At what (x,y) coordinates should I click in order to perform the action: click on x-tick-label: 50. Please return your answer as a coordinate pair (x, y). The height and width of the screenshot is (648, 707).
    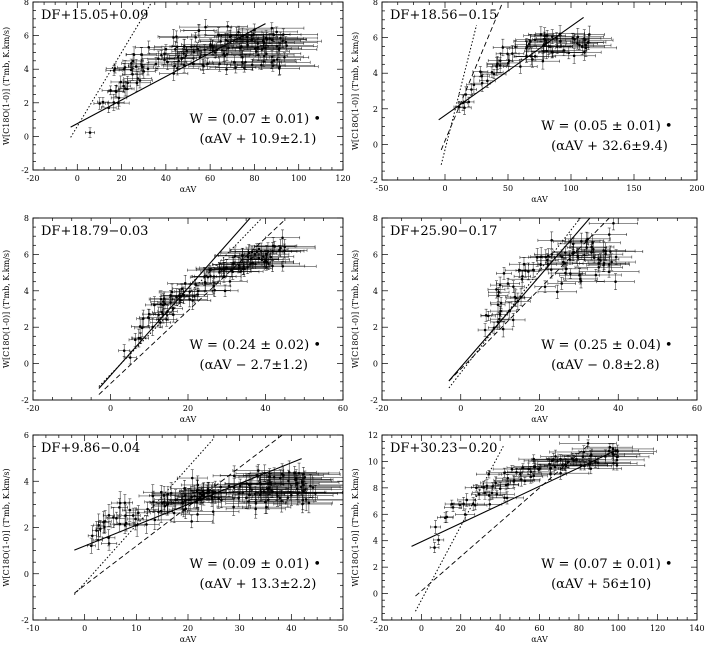
    Looking at the image, I should click on (343, 628).